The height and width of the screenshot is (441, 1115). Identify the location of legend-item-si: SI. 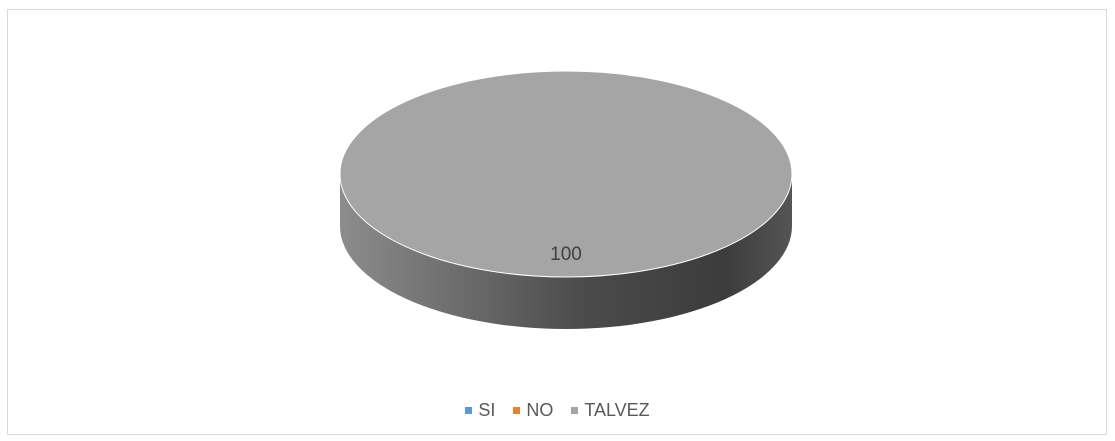
(480, 410).